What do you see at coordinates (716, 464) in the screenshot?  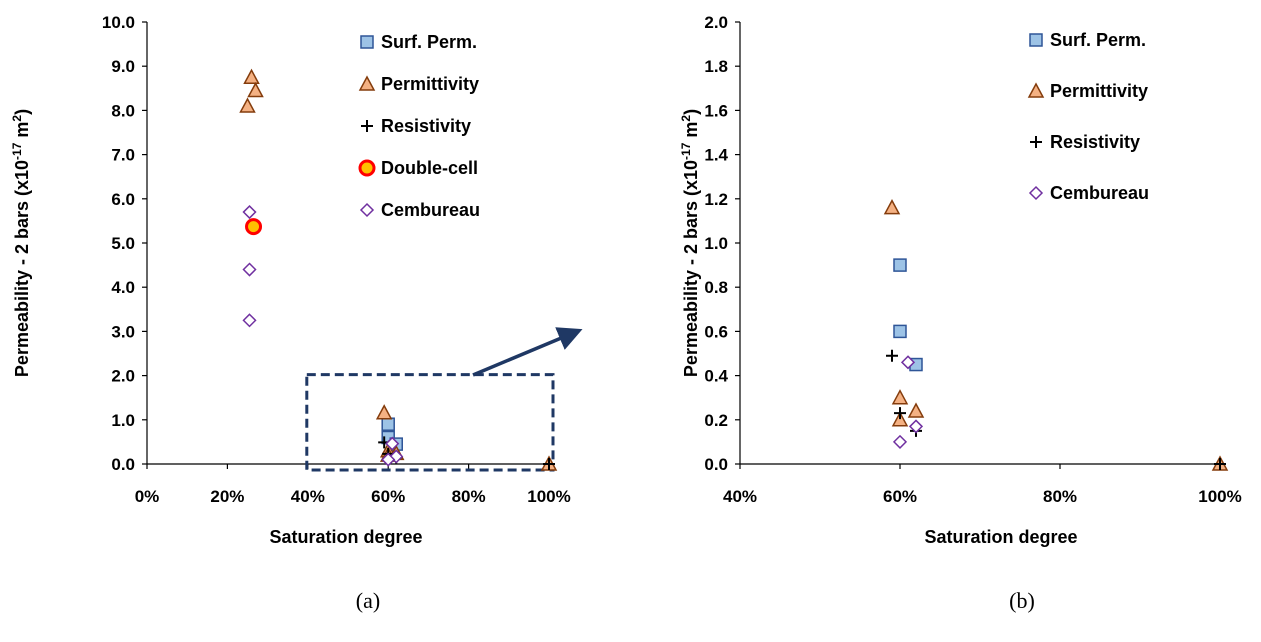 I see `y-tick-label: 0.0` at bounding box center [716, 464].